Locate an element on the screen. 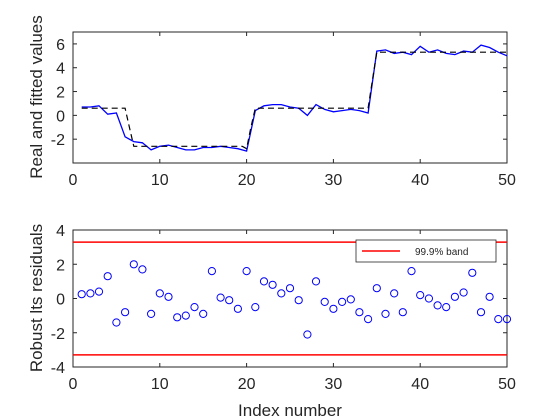 The width and height of the screenshot is (560, 420). bottom-y-tick-label: 0 is located at coordinates (60, 300).